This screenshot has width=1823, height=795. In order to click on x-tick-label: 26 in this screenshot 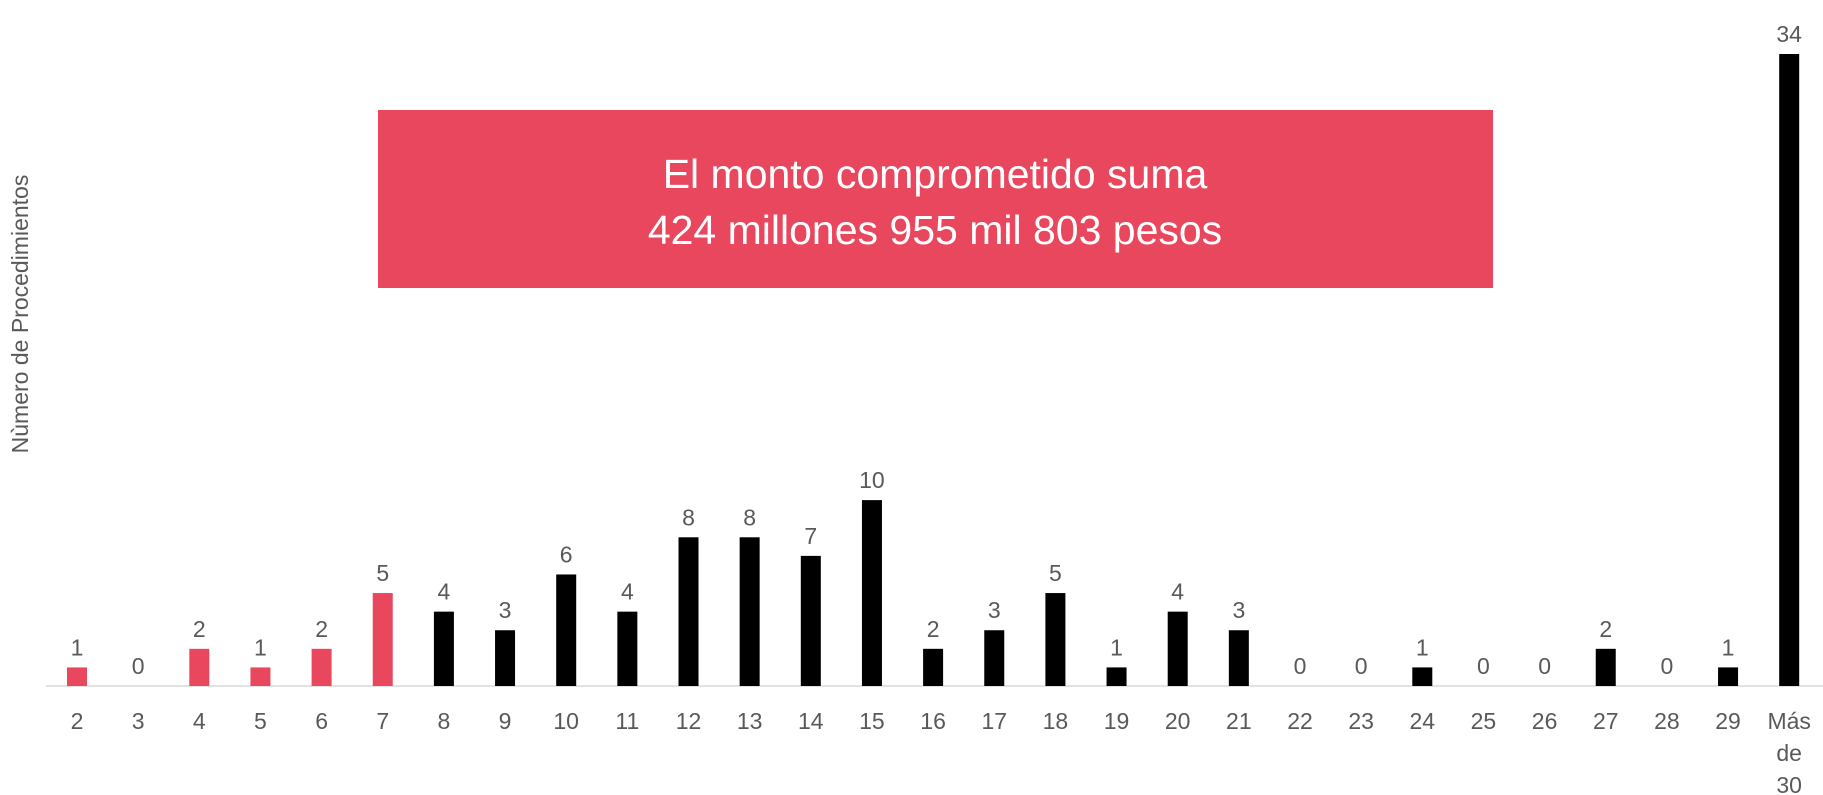, I will do `click(1545, 721)`.